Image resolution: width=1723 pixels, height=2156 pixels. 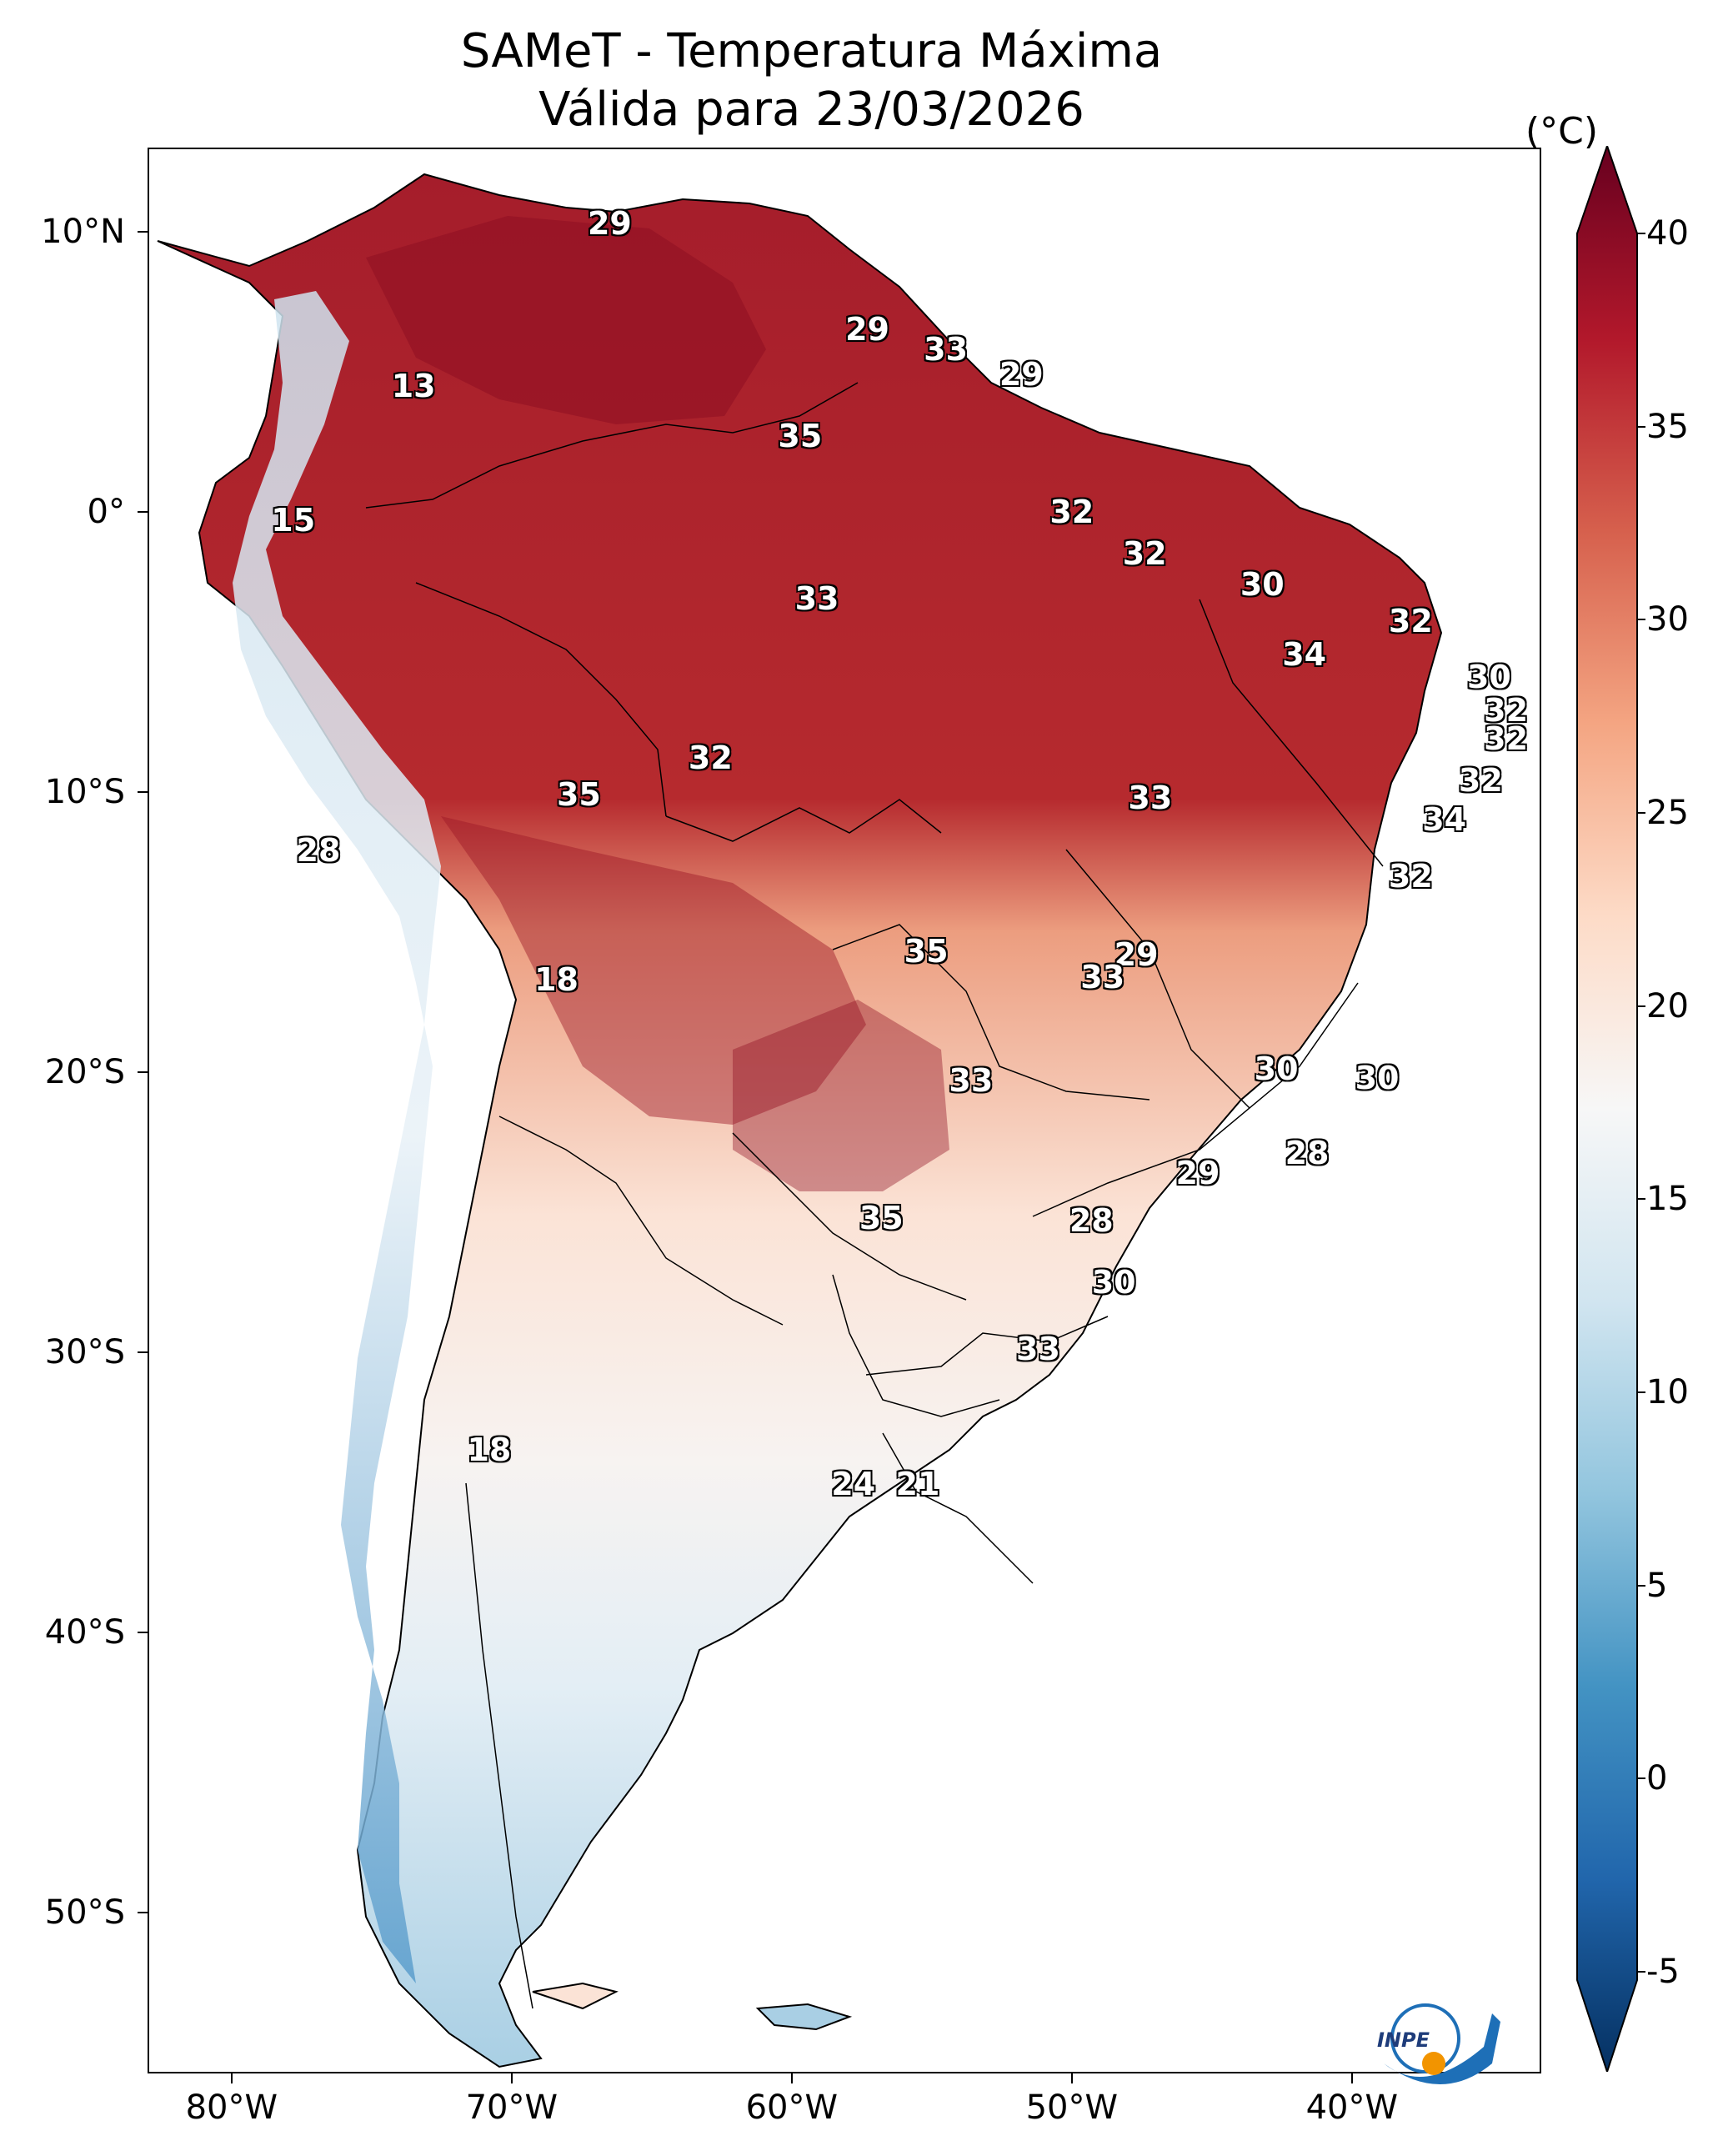 What do you see at coordinates (1072, 2107) in the screenshot?
I see `lon-tick-label: 50°W` at bounding box center [1072, 2107].